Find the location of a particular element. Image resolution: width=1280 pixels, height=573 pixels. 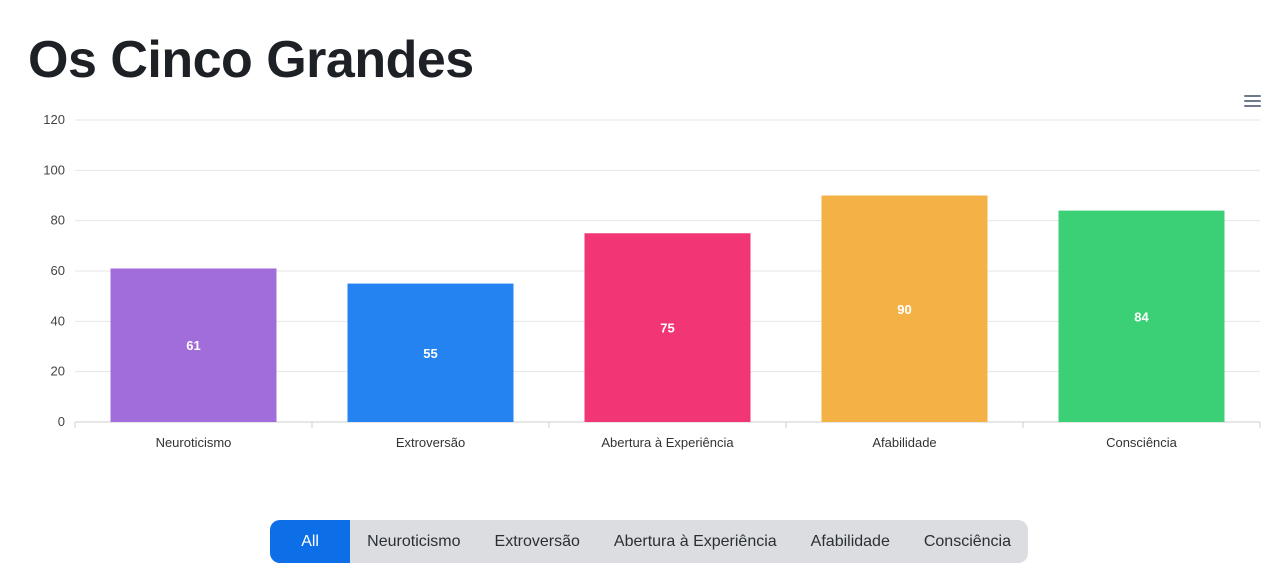

hamburger-menu-icon is located at coordinates (1252, 101).